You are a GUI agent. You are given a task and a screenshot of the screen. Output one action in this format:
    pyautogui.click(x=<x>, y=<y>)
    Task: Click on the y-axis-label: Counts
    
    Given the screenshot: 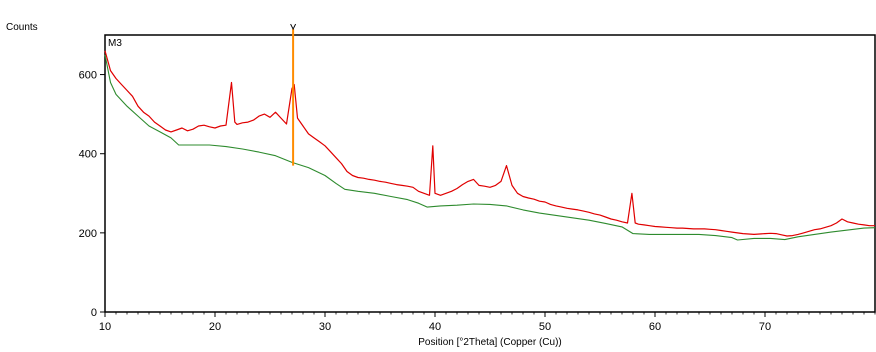 What is the action you would take?
    pyautogui.click(x=22, y=27)
    